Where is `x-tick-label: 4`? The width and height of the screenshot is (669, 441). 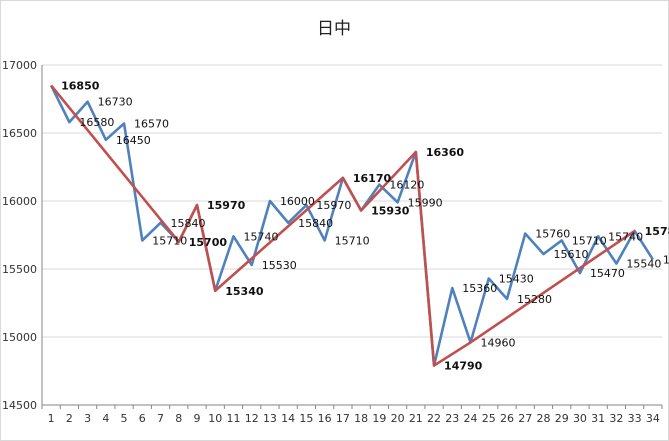
x-tick-label: 4 is located at coordinates (105, 418).